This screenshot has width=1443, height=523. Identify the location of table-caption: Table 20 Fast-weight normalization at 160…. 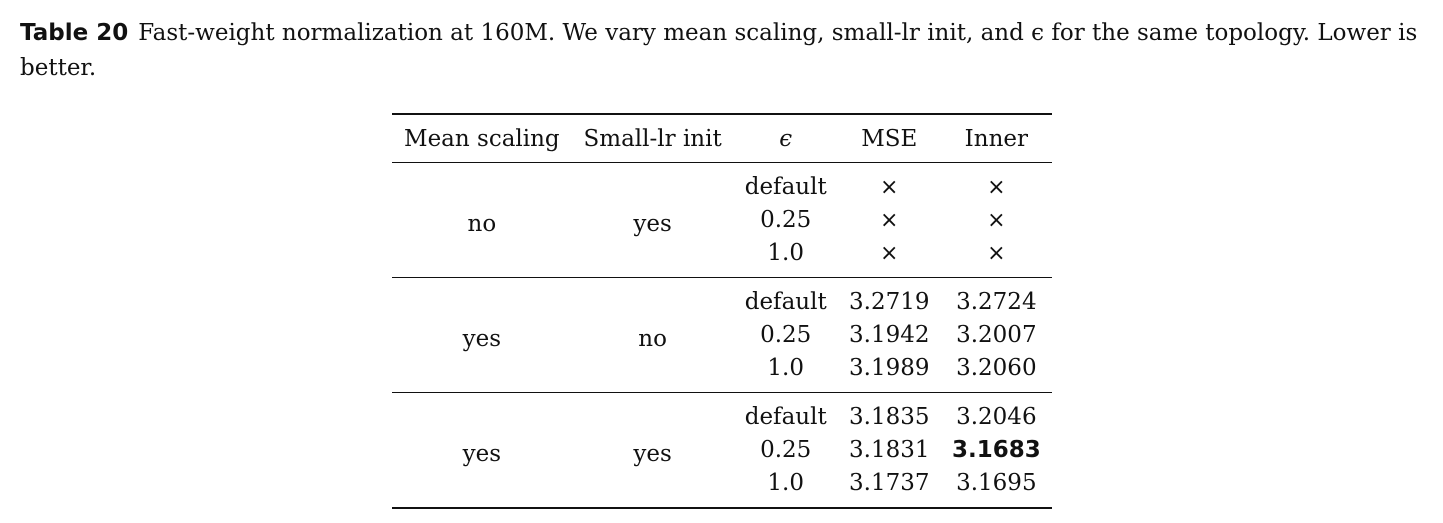
(725, 51).